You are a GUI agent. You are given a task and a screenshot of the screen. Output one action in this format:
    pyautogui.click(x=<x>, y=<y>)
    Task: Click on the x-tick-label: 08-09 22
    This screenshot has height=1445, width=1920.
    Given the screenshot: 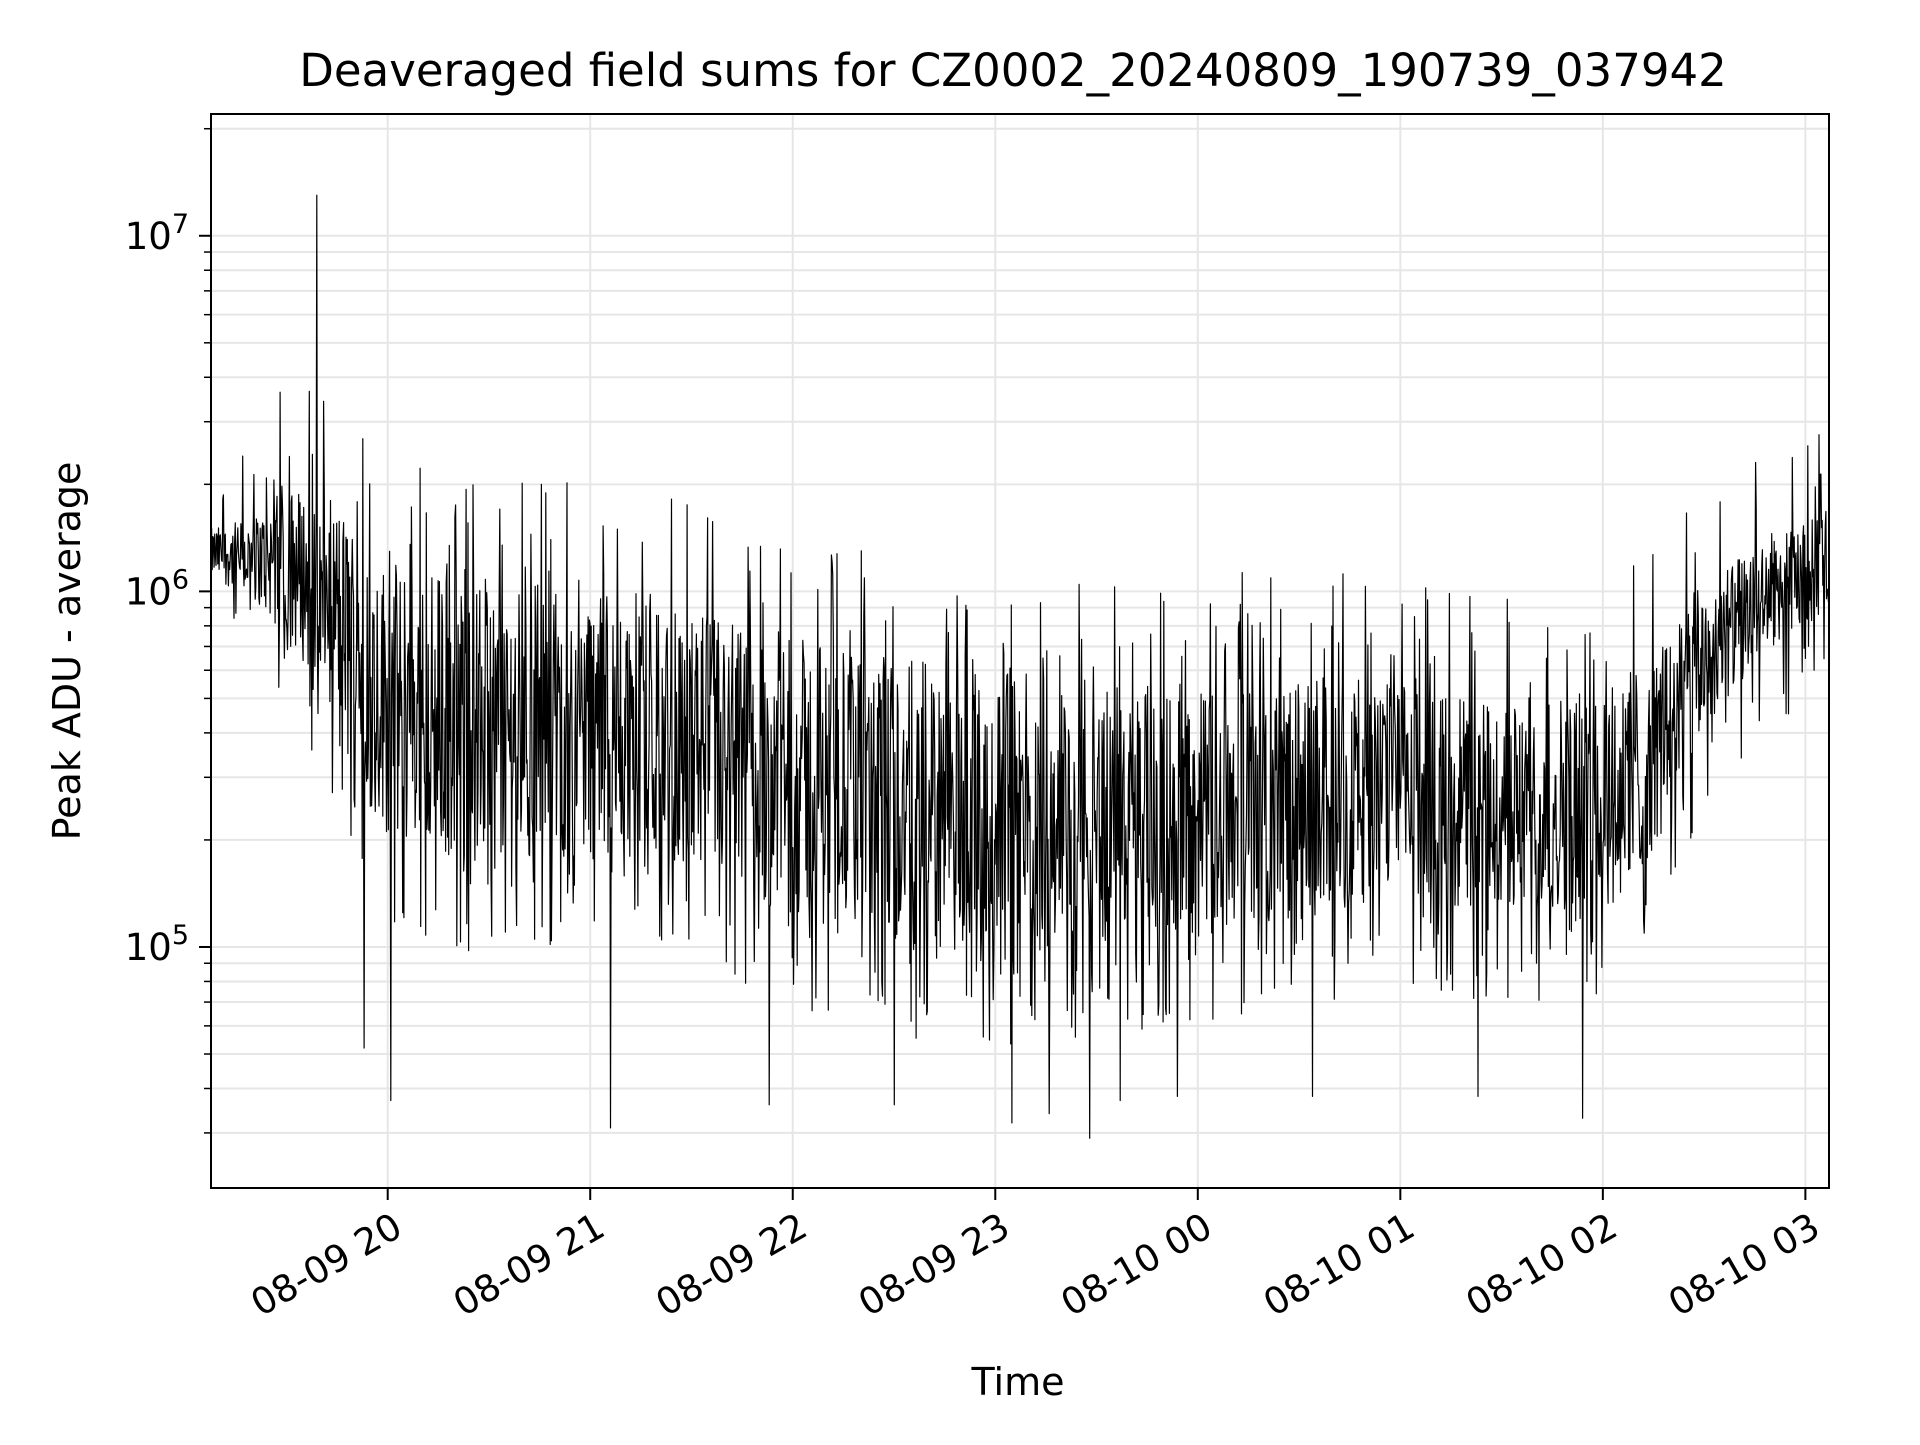 What is the action you would take?
    pyautogui.click(x=732, y=1265)
    